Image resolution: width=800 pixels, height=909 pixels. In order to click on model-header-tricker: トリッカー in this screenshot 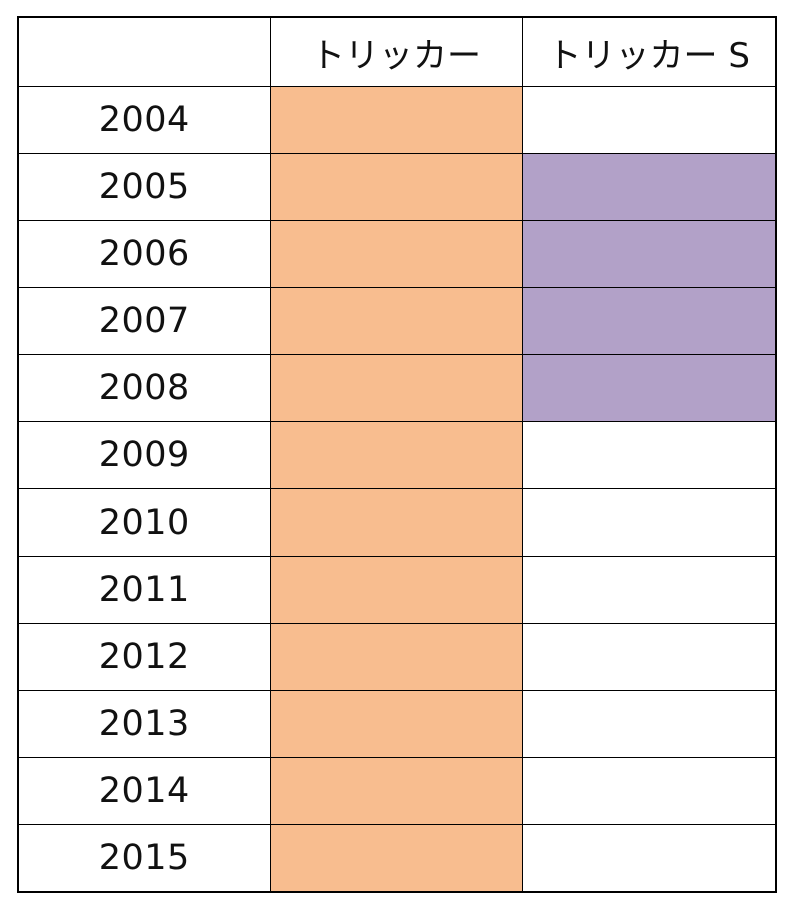, I will do `click(396, 51)`.